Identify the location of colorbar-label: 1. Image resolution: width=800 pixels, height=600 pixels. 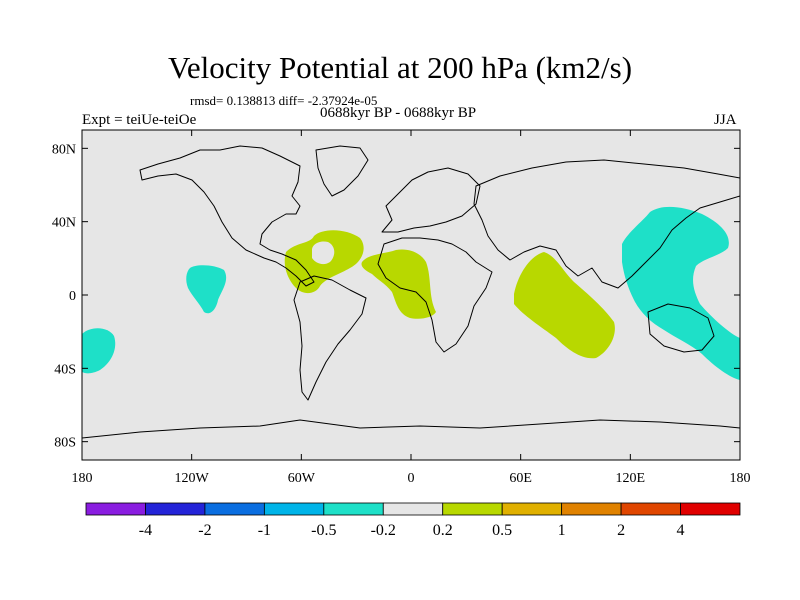
(562, 530).